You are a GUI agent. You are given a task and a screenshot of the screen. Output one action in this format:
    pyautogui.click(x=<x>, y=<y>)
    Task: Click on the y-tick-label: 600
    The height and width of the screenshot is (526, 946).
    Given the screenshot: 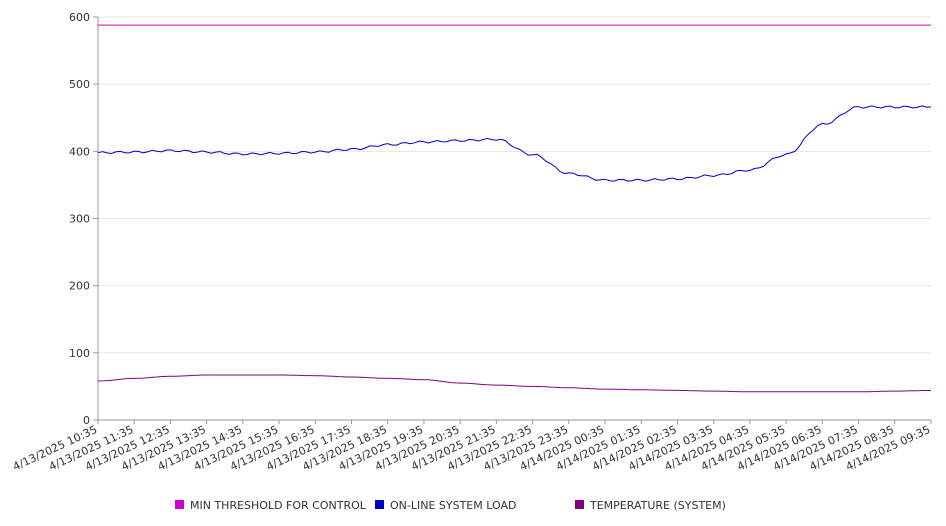 What is the action you would take?
    pyautogui.click(x=79, y=17)
    